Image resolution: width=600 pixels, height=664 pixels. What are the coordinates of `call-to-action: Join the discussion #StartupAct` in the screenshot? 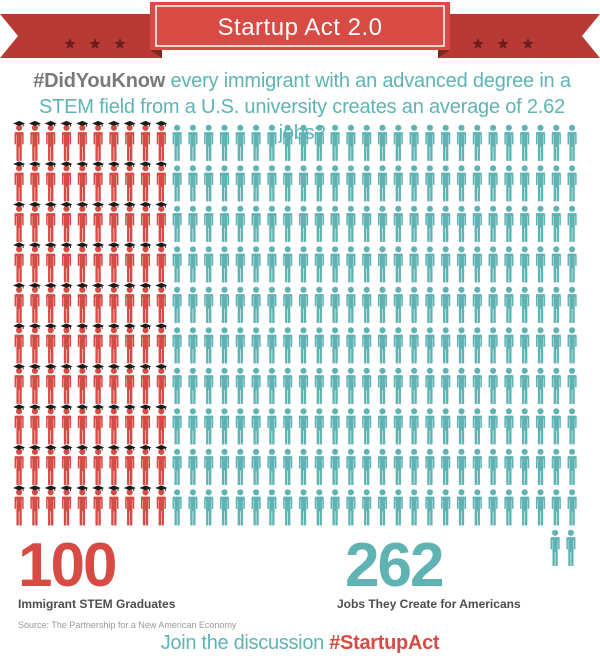 It's located at (300, 643).